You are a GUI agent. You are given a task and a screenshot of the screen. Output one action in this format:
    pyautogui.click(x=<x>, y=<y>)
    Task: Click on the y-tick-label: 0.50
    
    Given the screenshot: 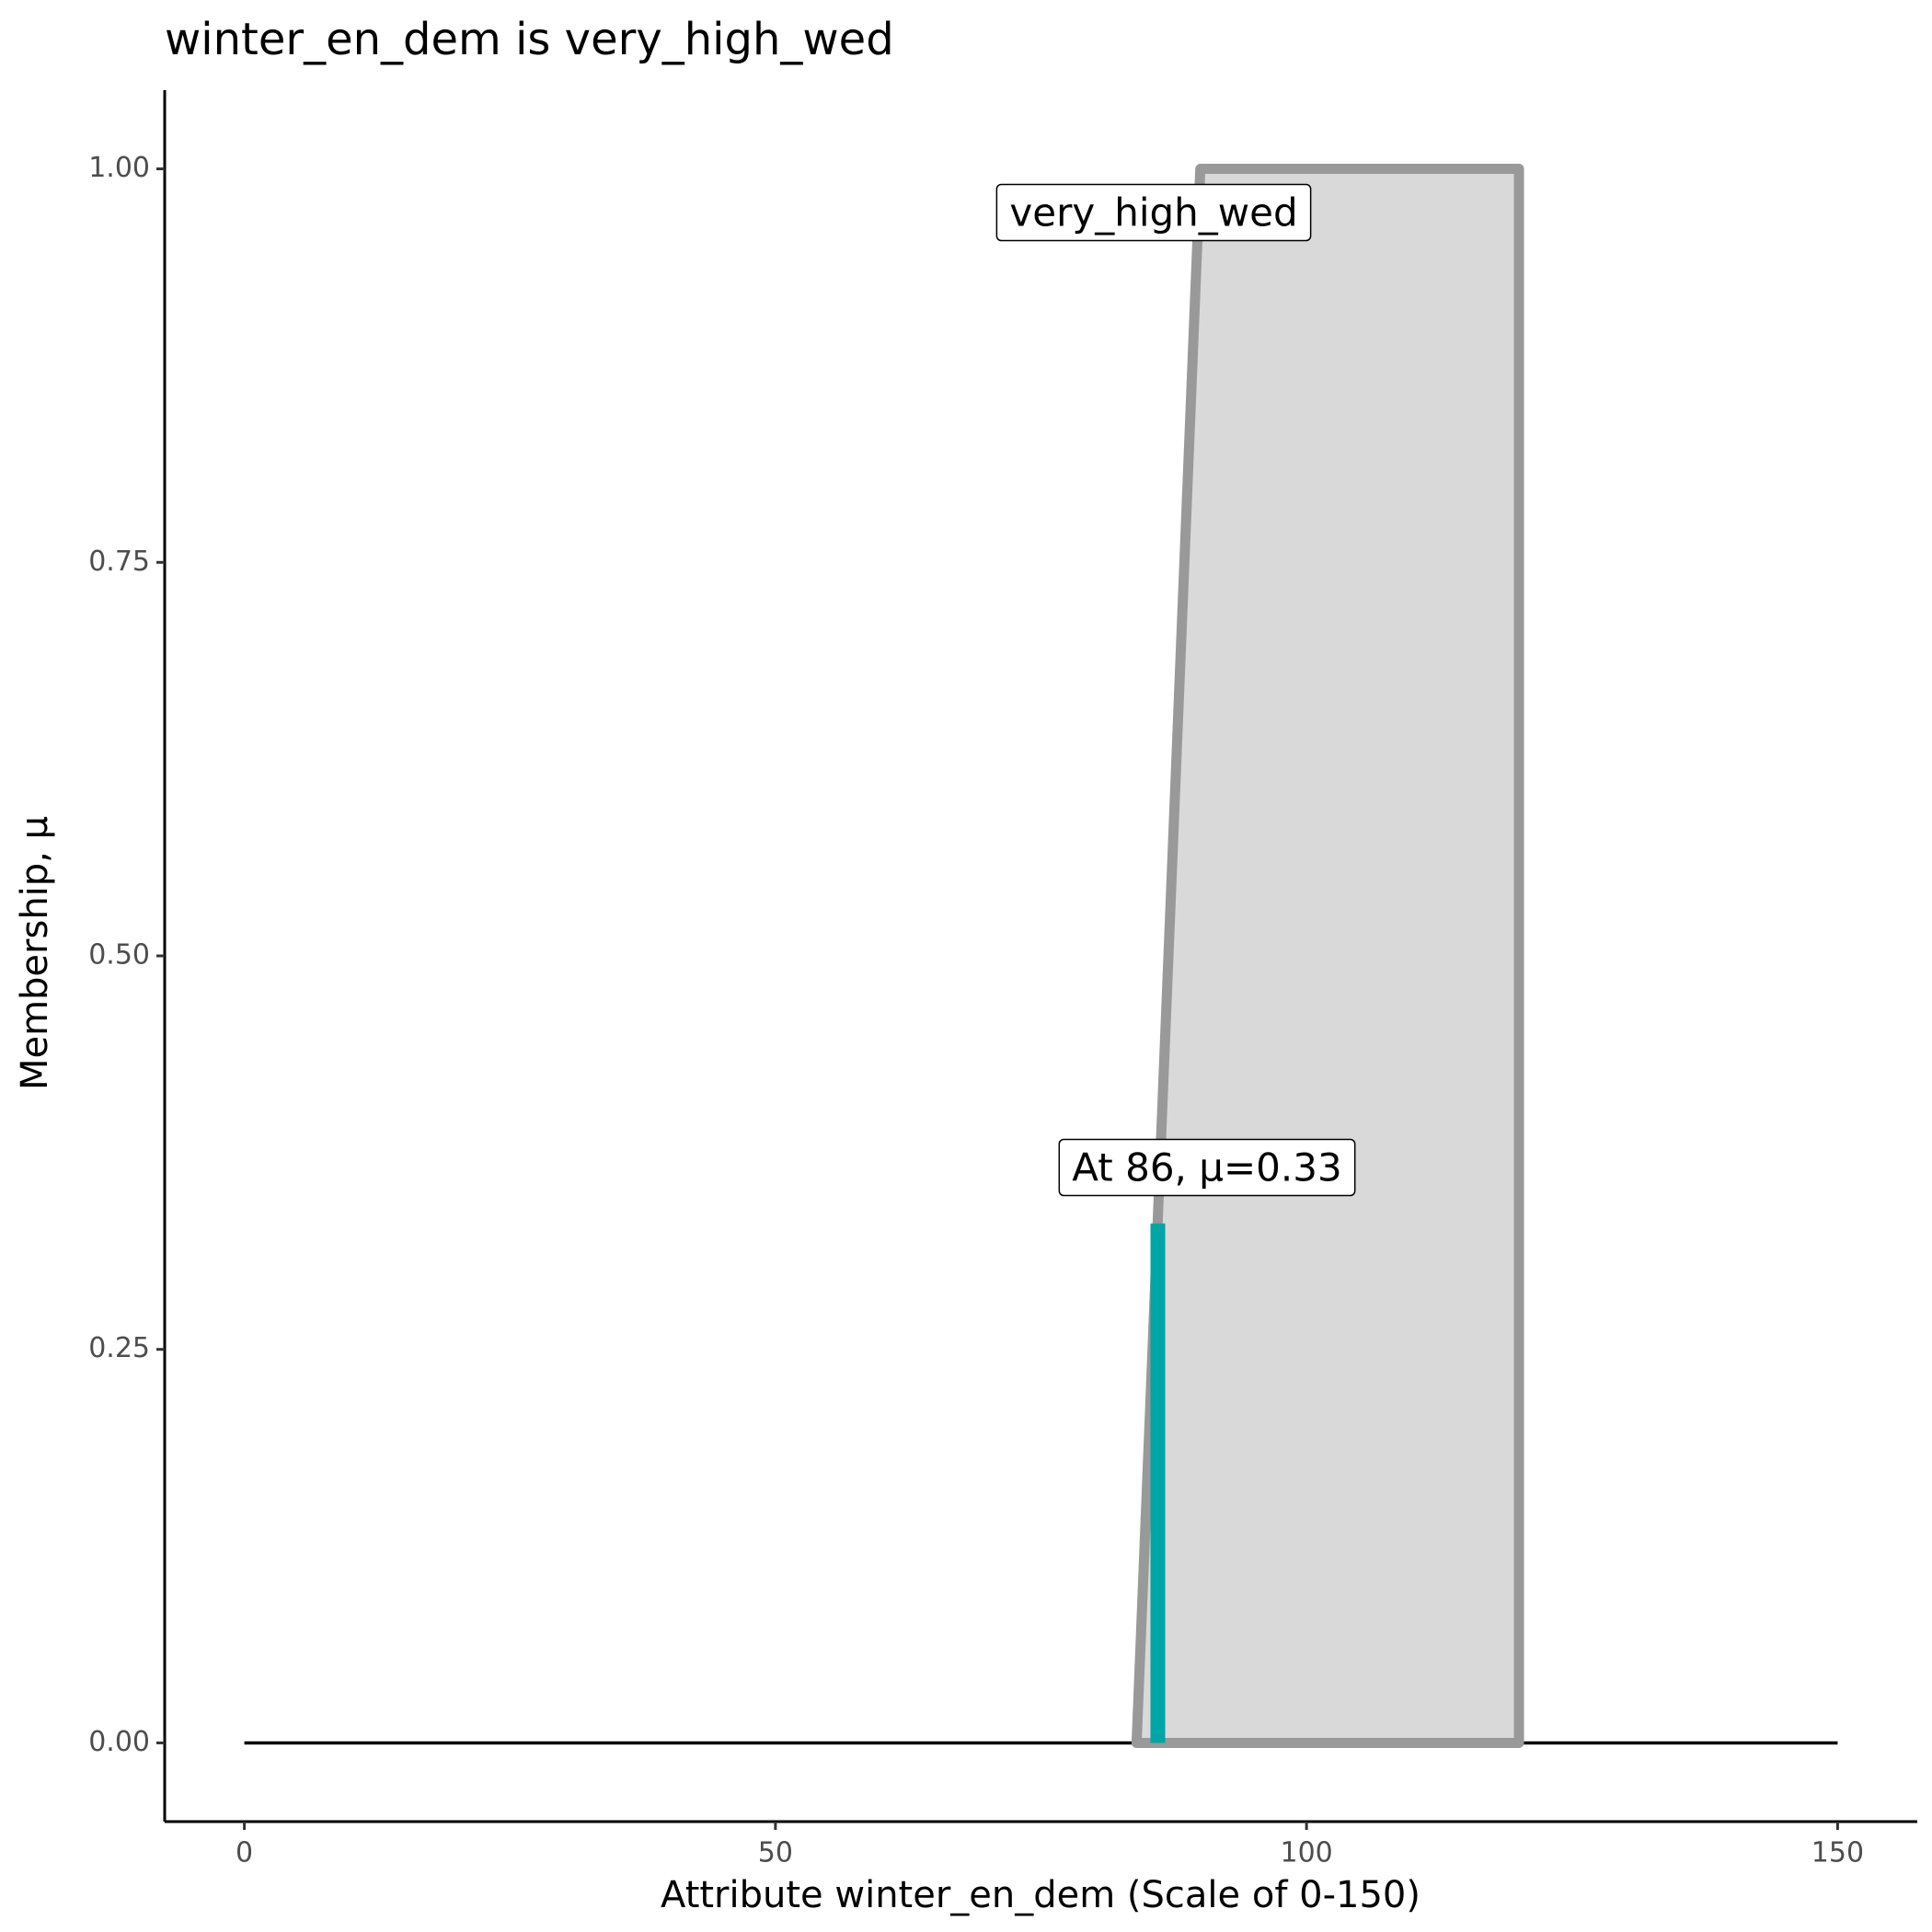 What is the action you would take?
    pyautogui.click(x=119, y=955)
    